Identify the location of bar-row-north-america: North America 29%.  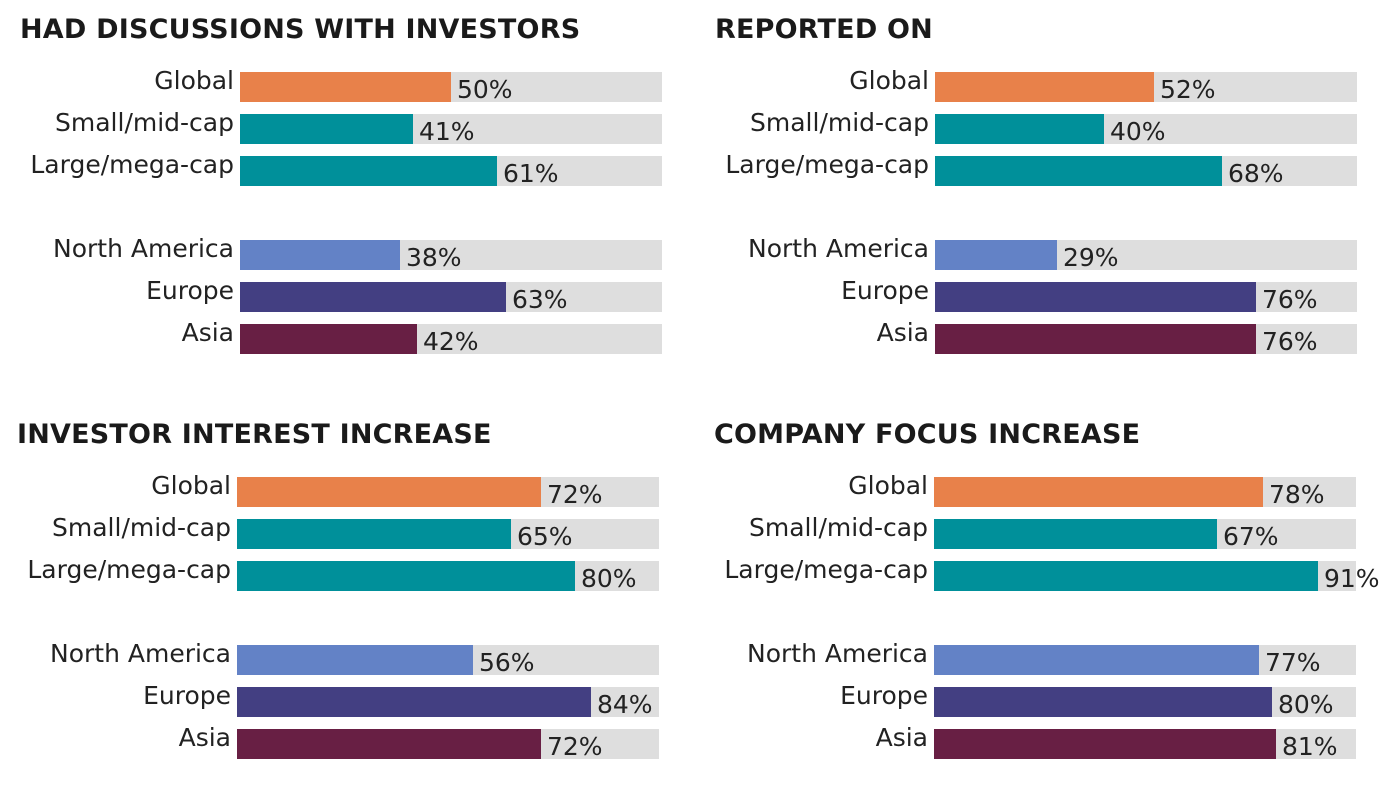
(1030, 253).